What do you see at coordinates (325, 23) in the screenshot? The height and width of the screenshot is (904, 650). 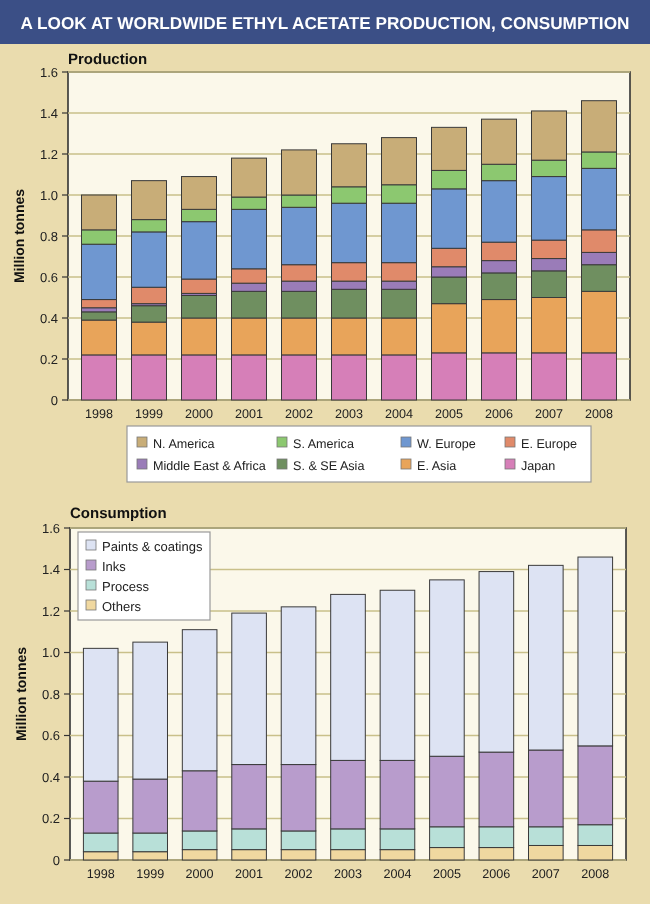 I see `chart-title: A LOOK AT WORLDWIDE ETHYL ACETATE PRODUCTION, CONSUMPTION` at bounding box center [325, 23].